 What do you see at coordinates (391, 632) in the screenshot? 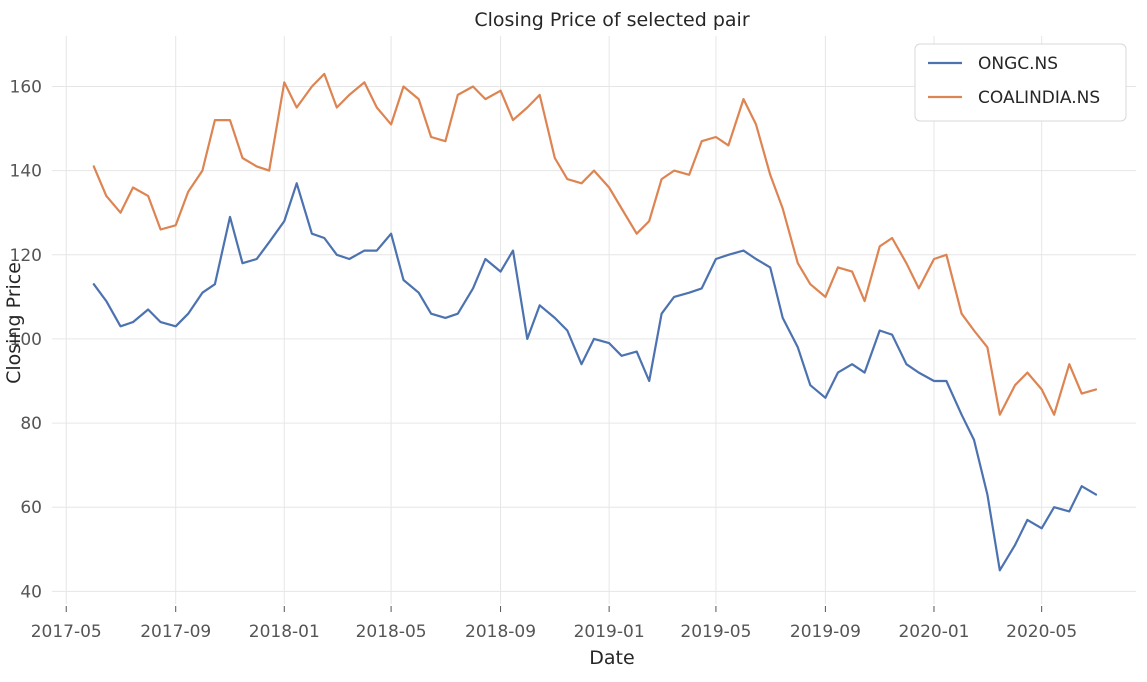
I see `x-tick-label: 2018-05` at bounding box center [391, 632].